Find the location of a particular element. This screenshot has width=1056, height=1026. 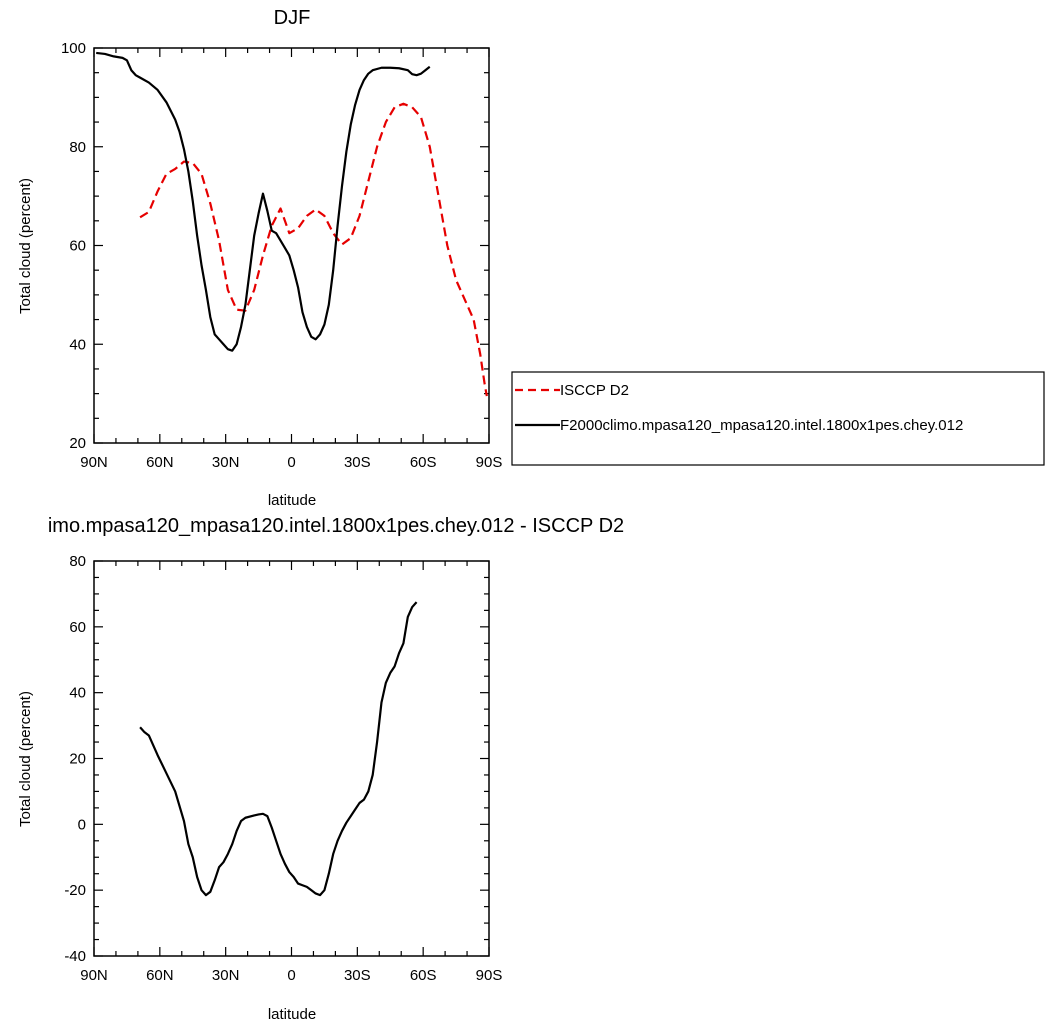

bottom-x-tick-label: 60S is located at coordinates (423, 975).